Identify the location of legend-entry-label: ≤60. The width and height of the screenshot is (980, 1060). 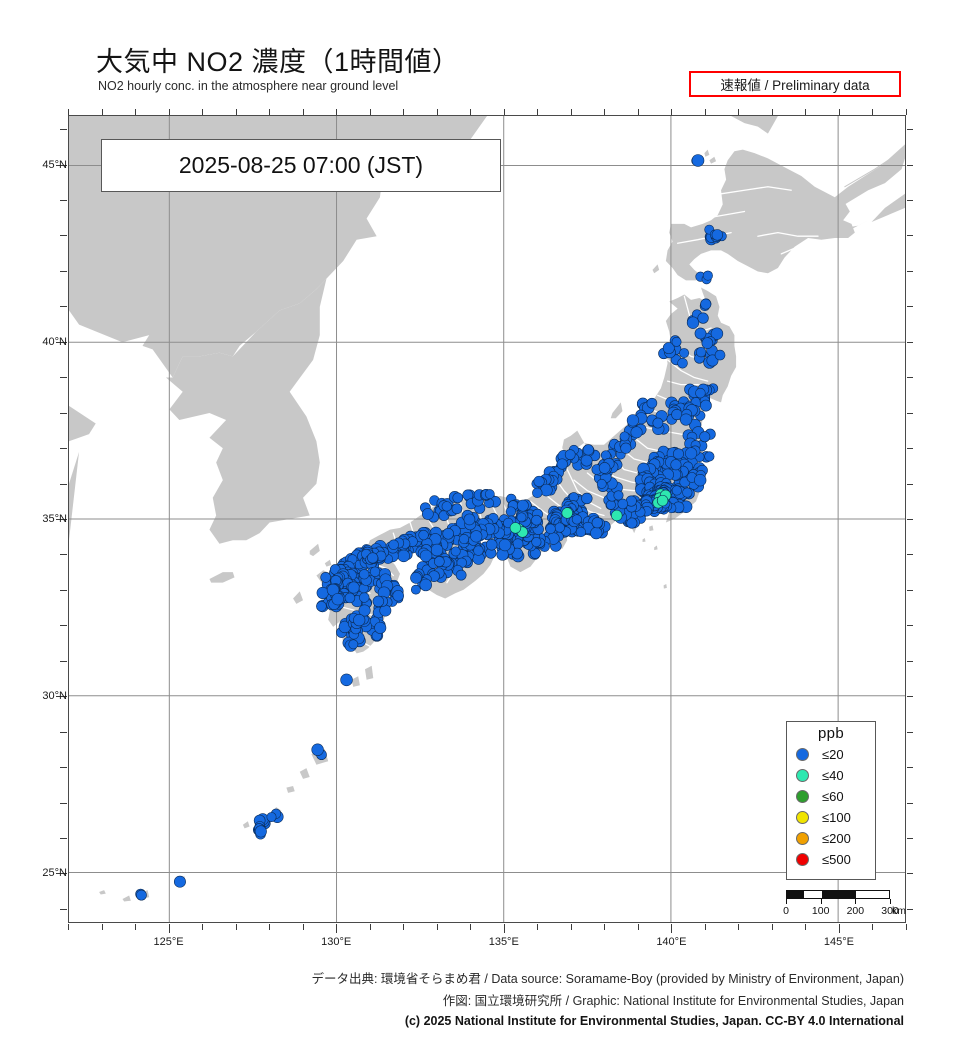
(833, 796).